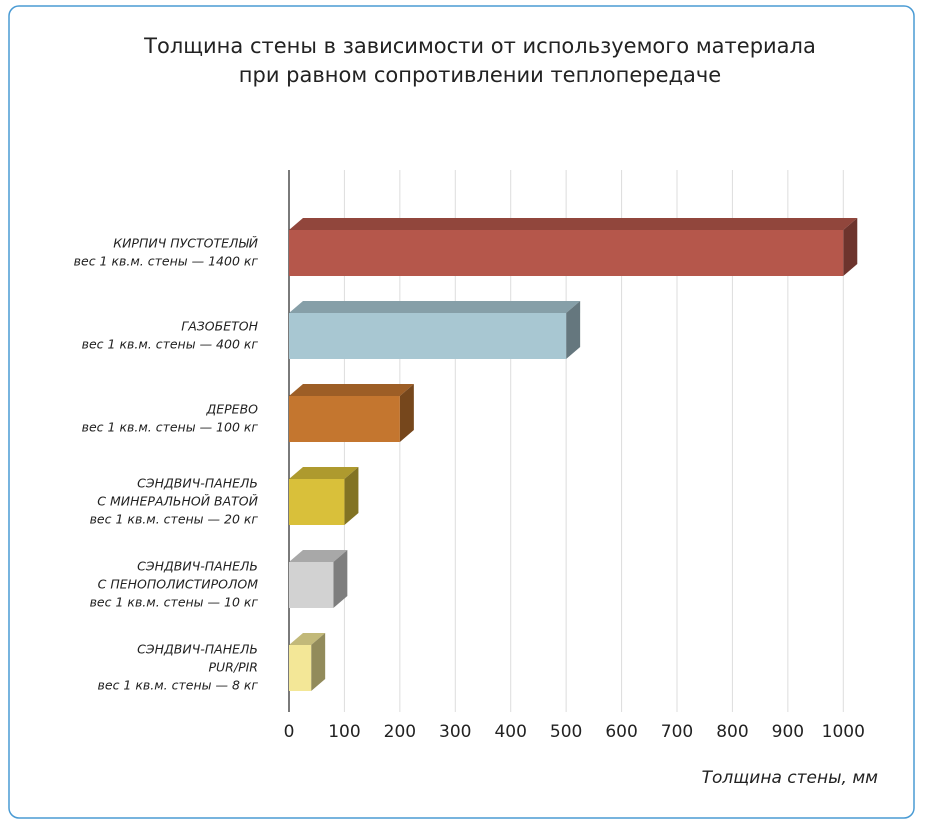 The image size is (925, 830). What do you see at coordinates (677, 732) in the screenshot?
I see `x-tick-label: 700` at bounding box center [677, 732].